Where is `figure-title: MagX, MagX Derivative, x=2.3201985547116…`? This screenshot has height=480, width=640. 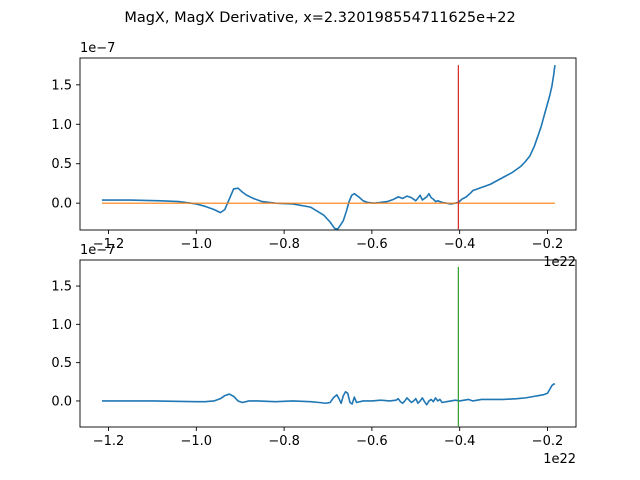
figure-title: MagX, MagX Derivative, x=2.3201985547116… is located at coordinates (319, 18).